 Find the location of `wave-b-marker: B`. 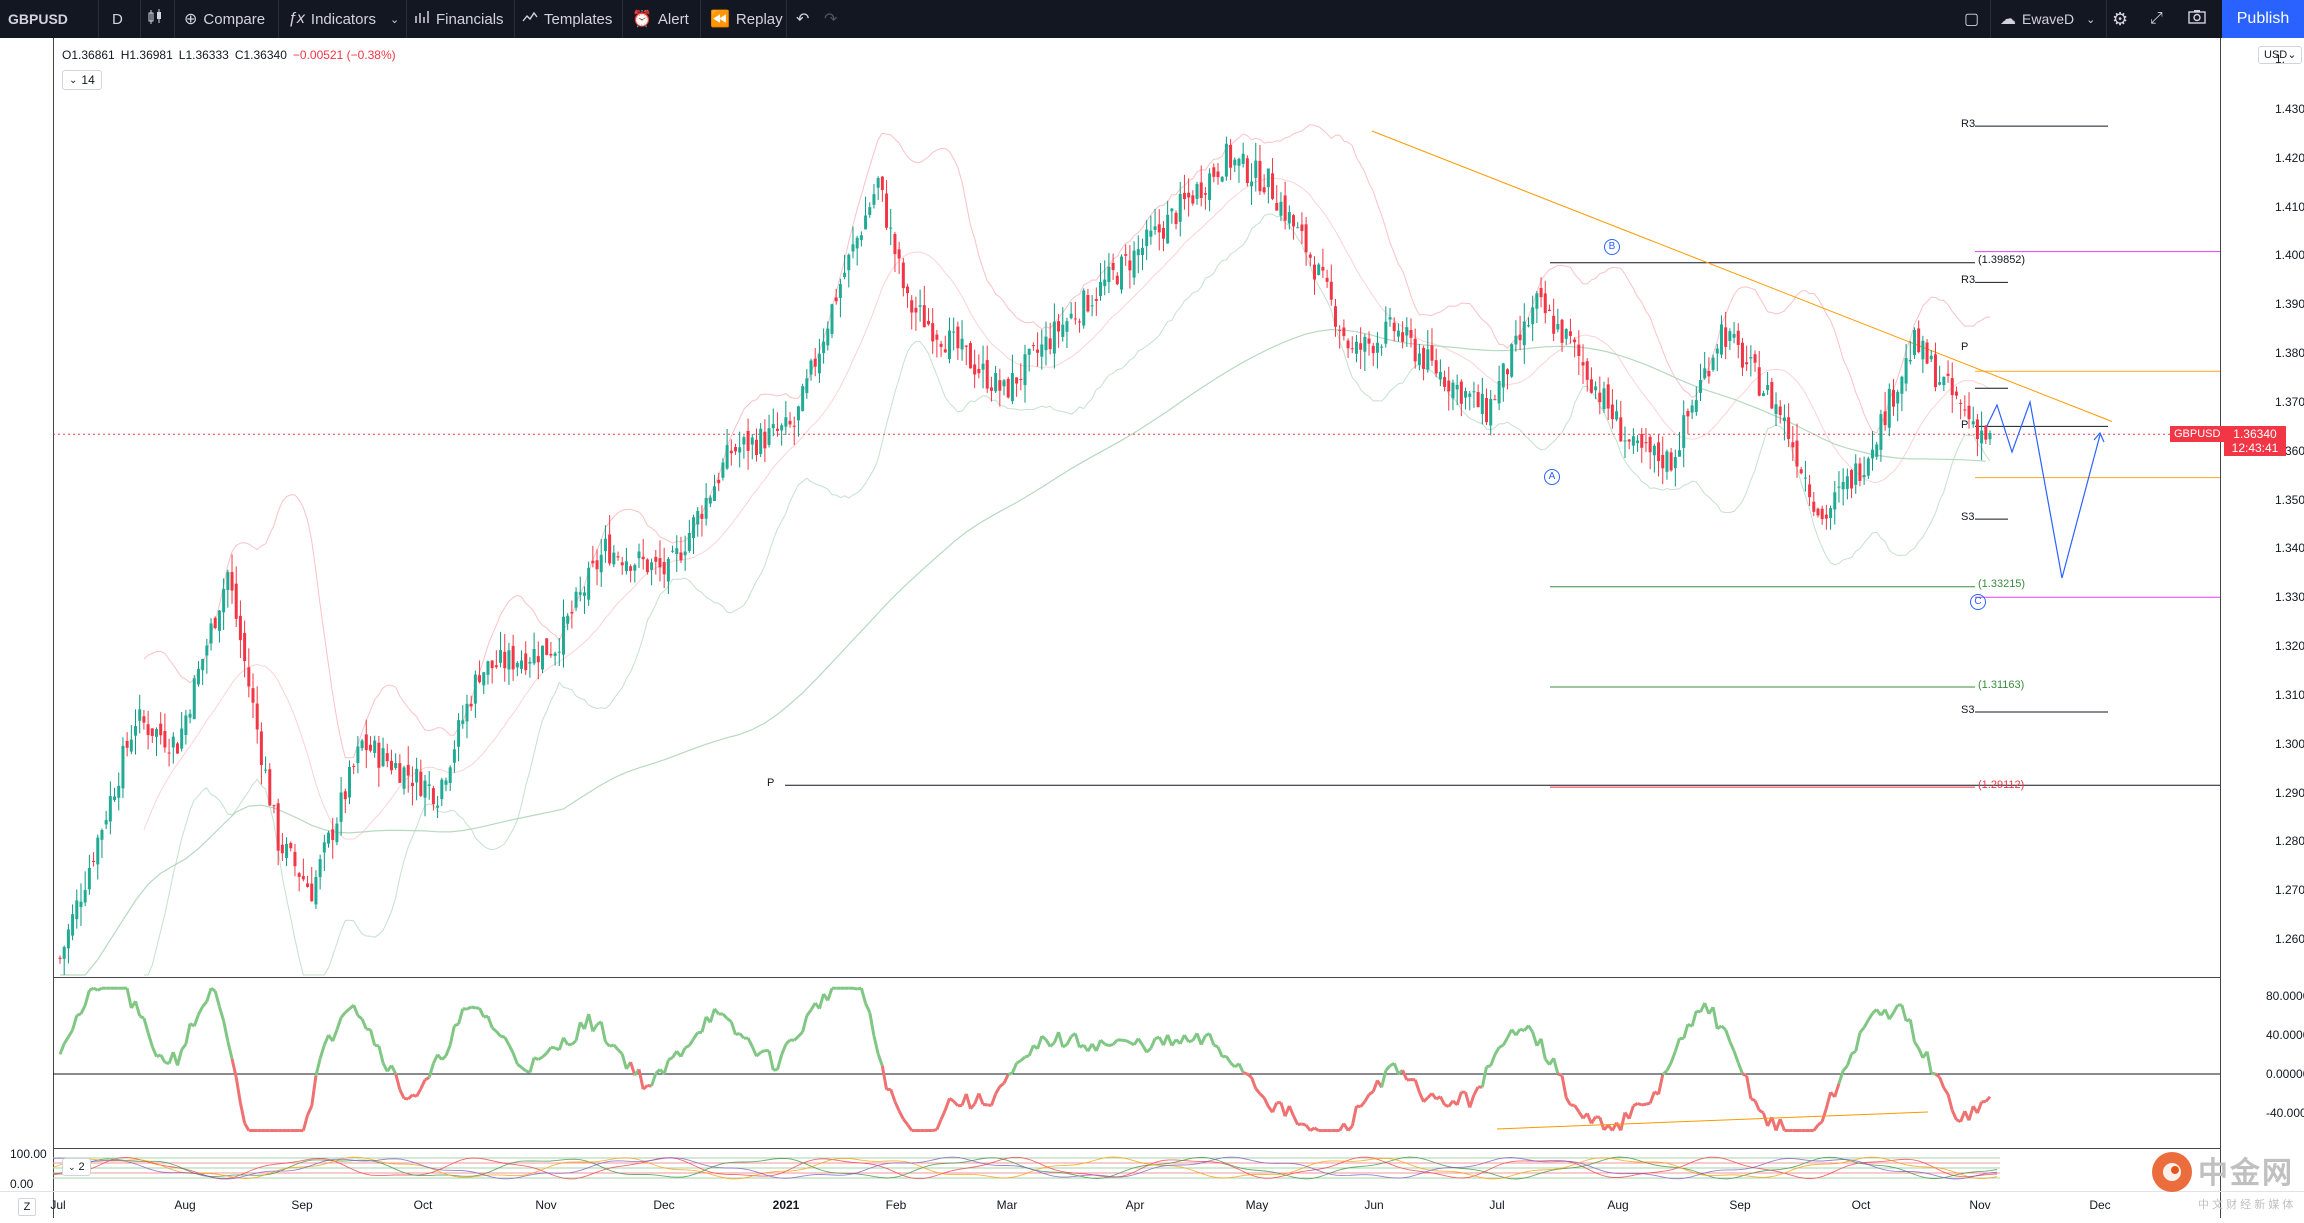

wave-b-marker: B is located at coordinates (1612, 247).